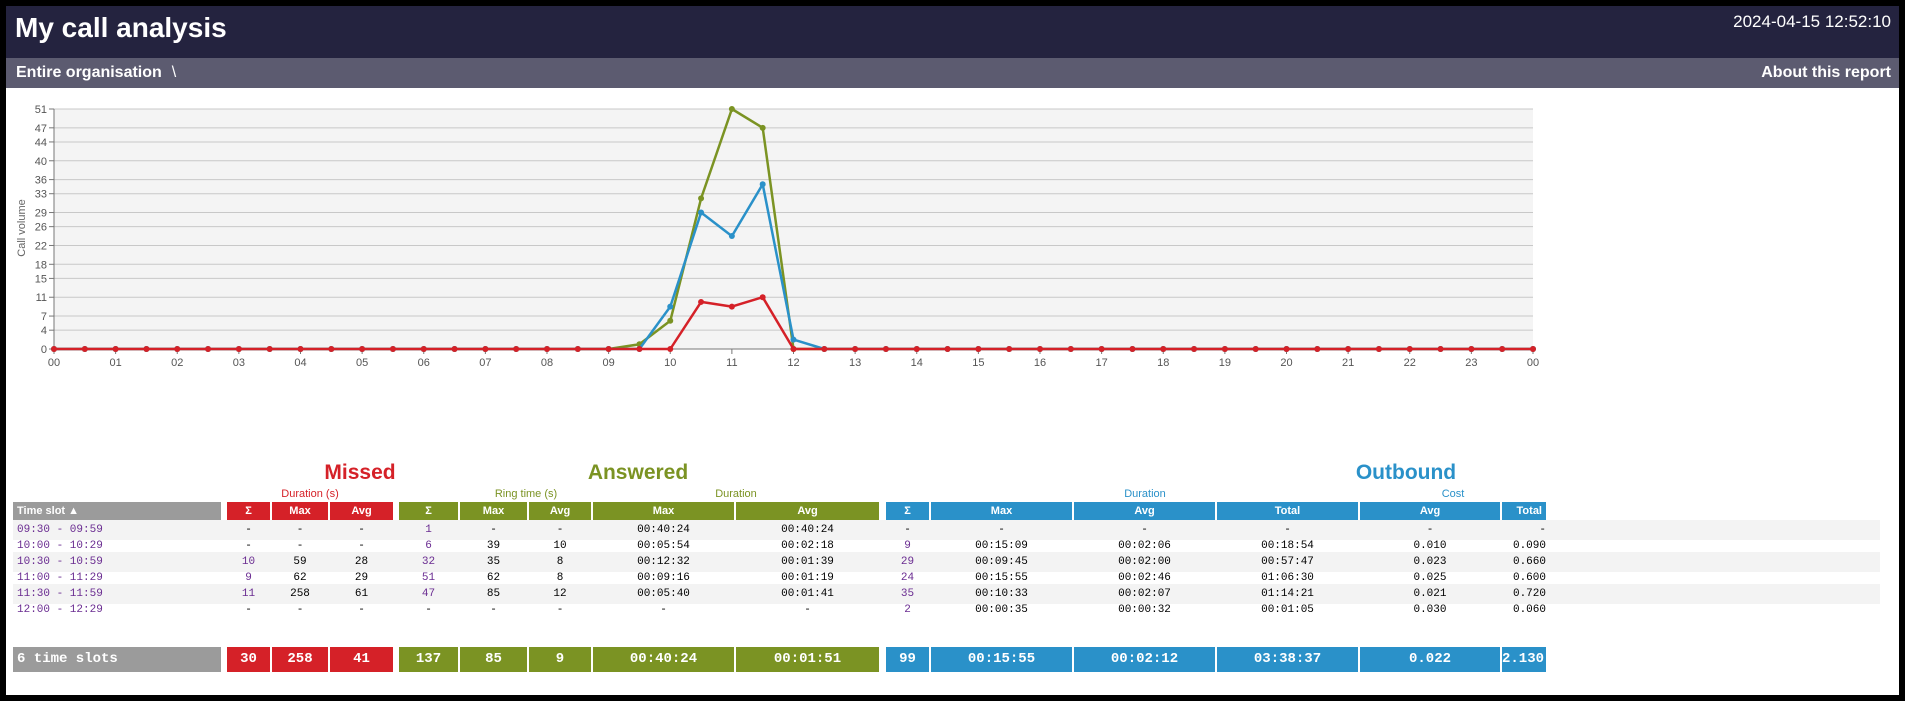  I want to click on missed-avg-total: 41, so click(361, 659).